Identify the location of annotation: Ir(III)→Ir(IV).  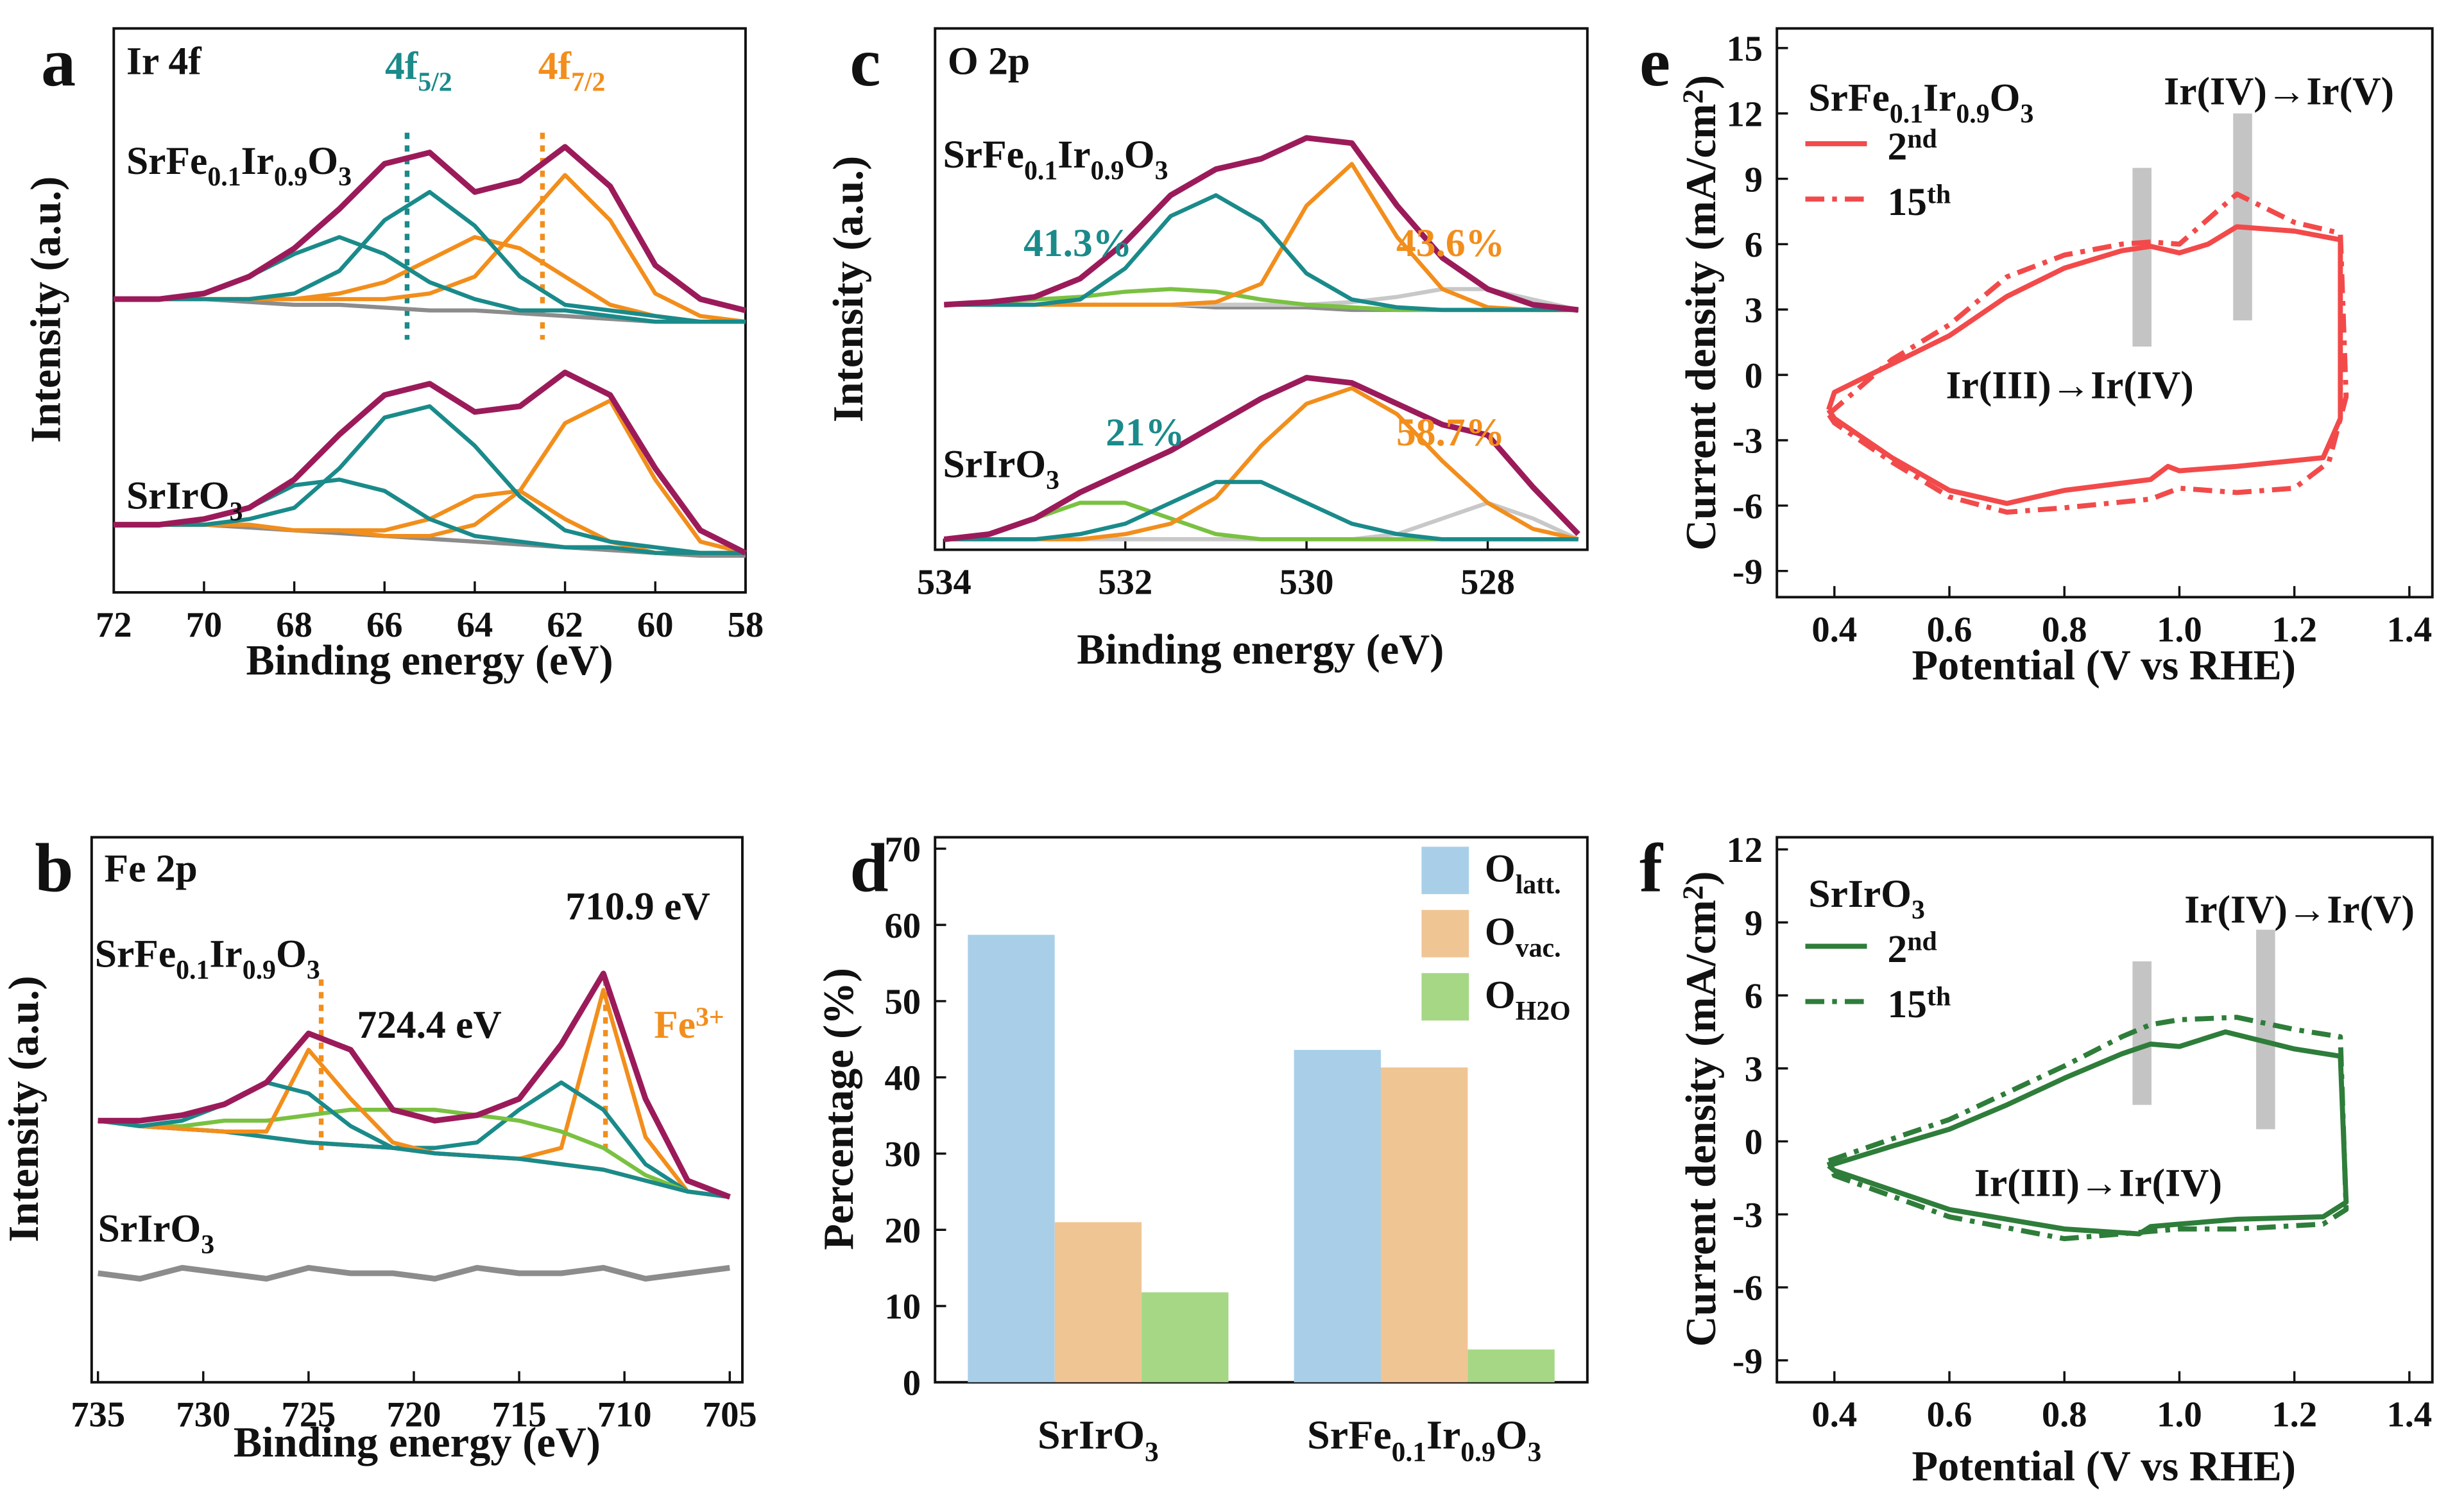
(2098, 1183).